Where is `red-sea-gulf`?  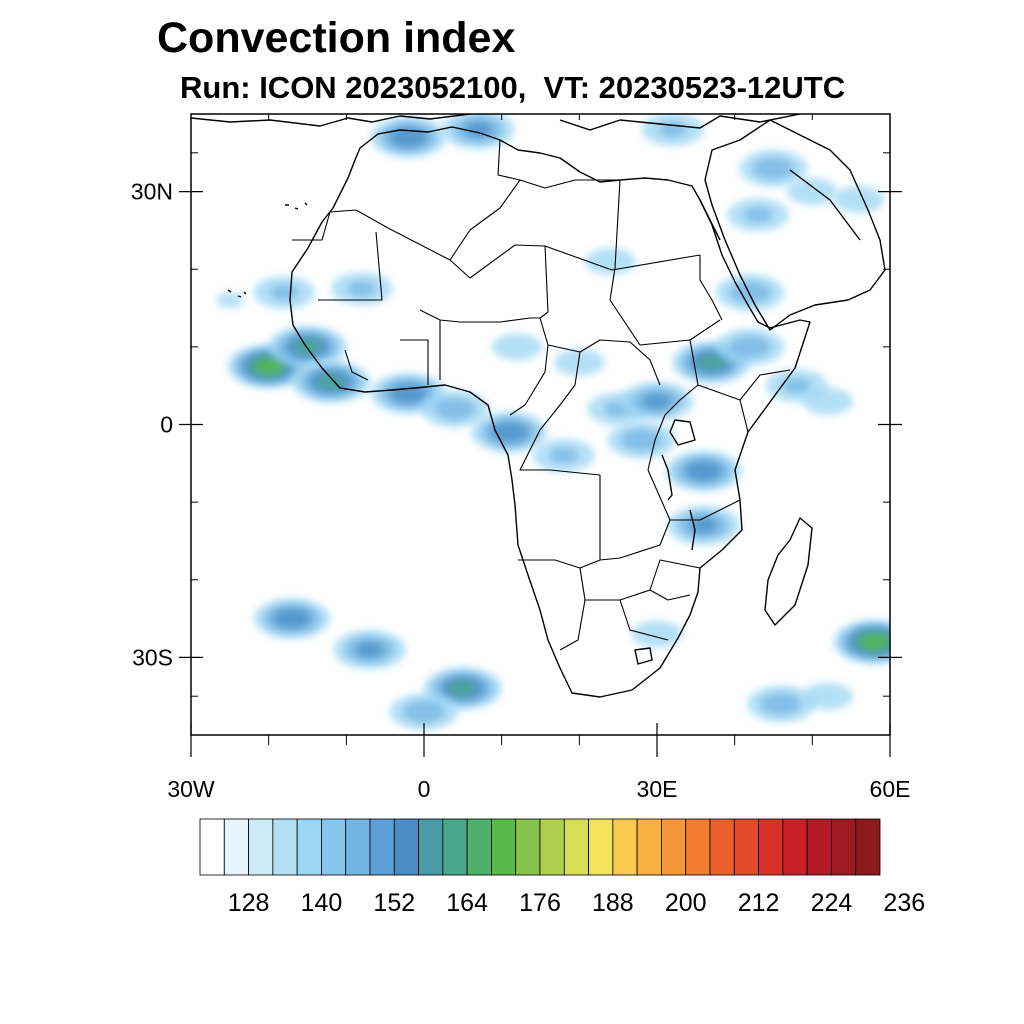
red-sea-gulf is located at coordinates (780, 205).